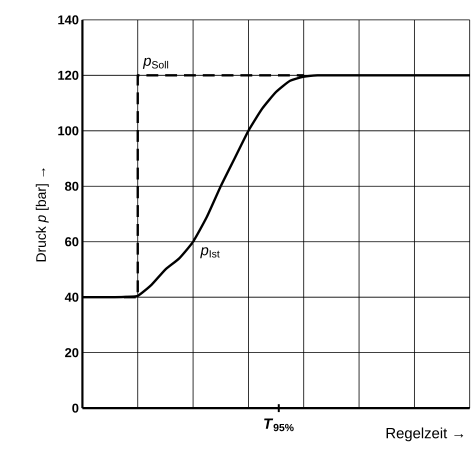  What do you see at coordinates (75, 408) in the screenshot?
I see `y-tick-label: 0` at bounding box center [75, 408].